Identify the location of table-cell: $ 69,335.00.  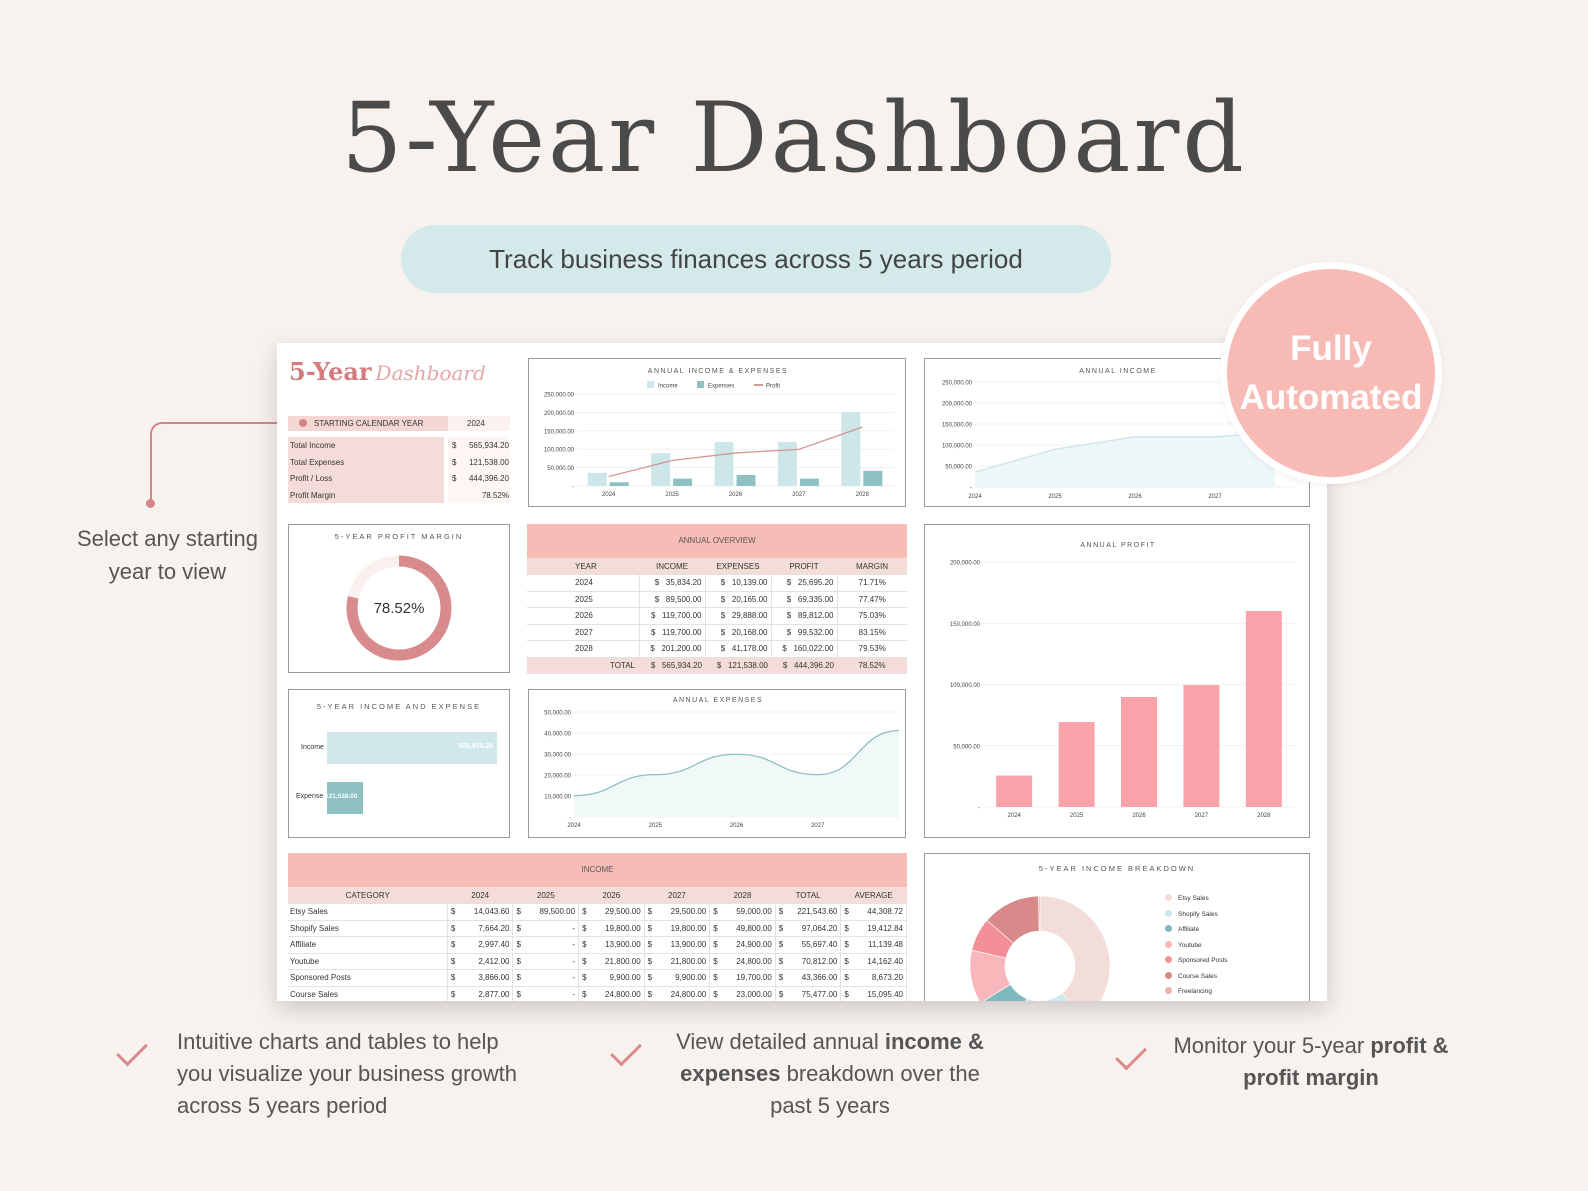
(804, 599).